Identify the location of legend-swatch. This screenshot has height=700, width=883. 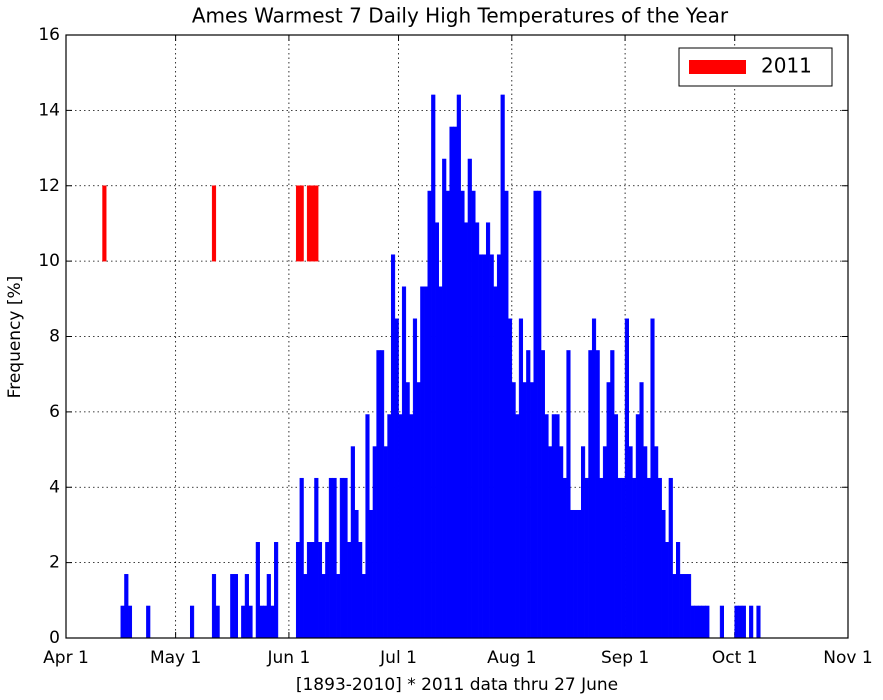
(717, 67).